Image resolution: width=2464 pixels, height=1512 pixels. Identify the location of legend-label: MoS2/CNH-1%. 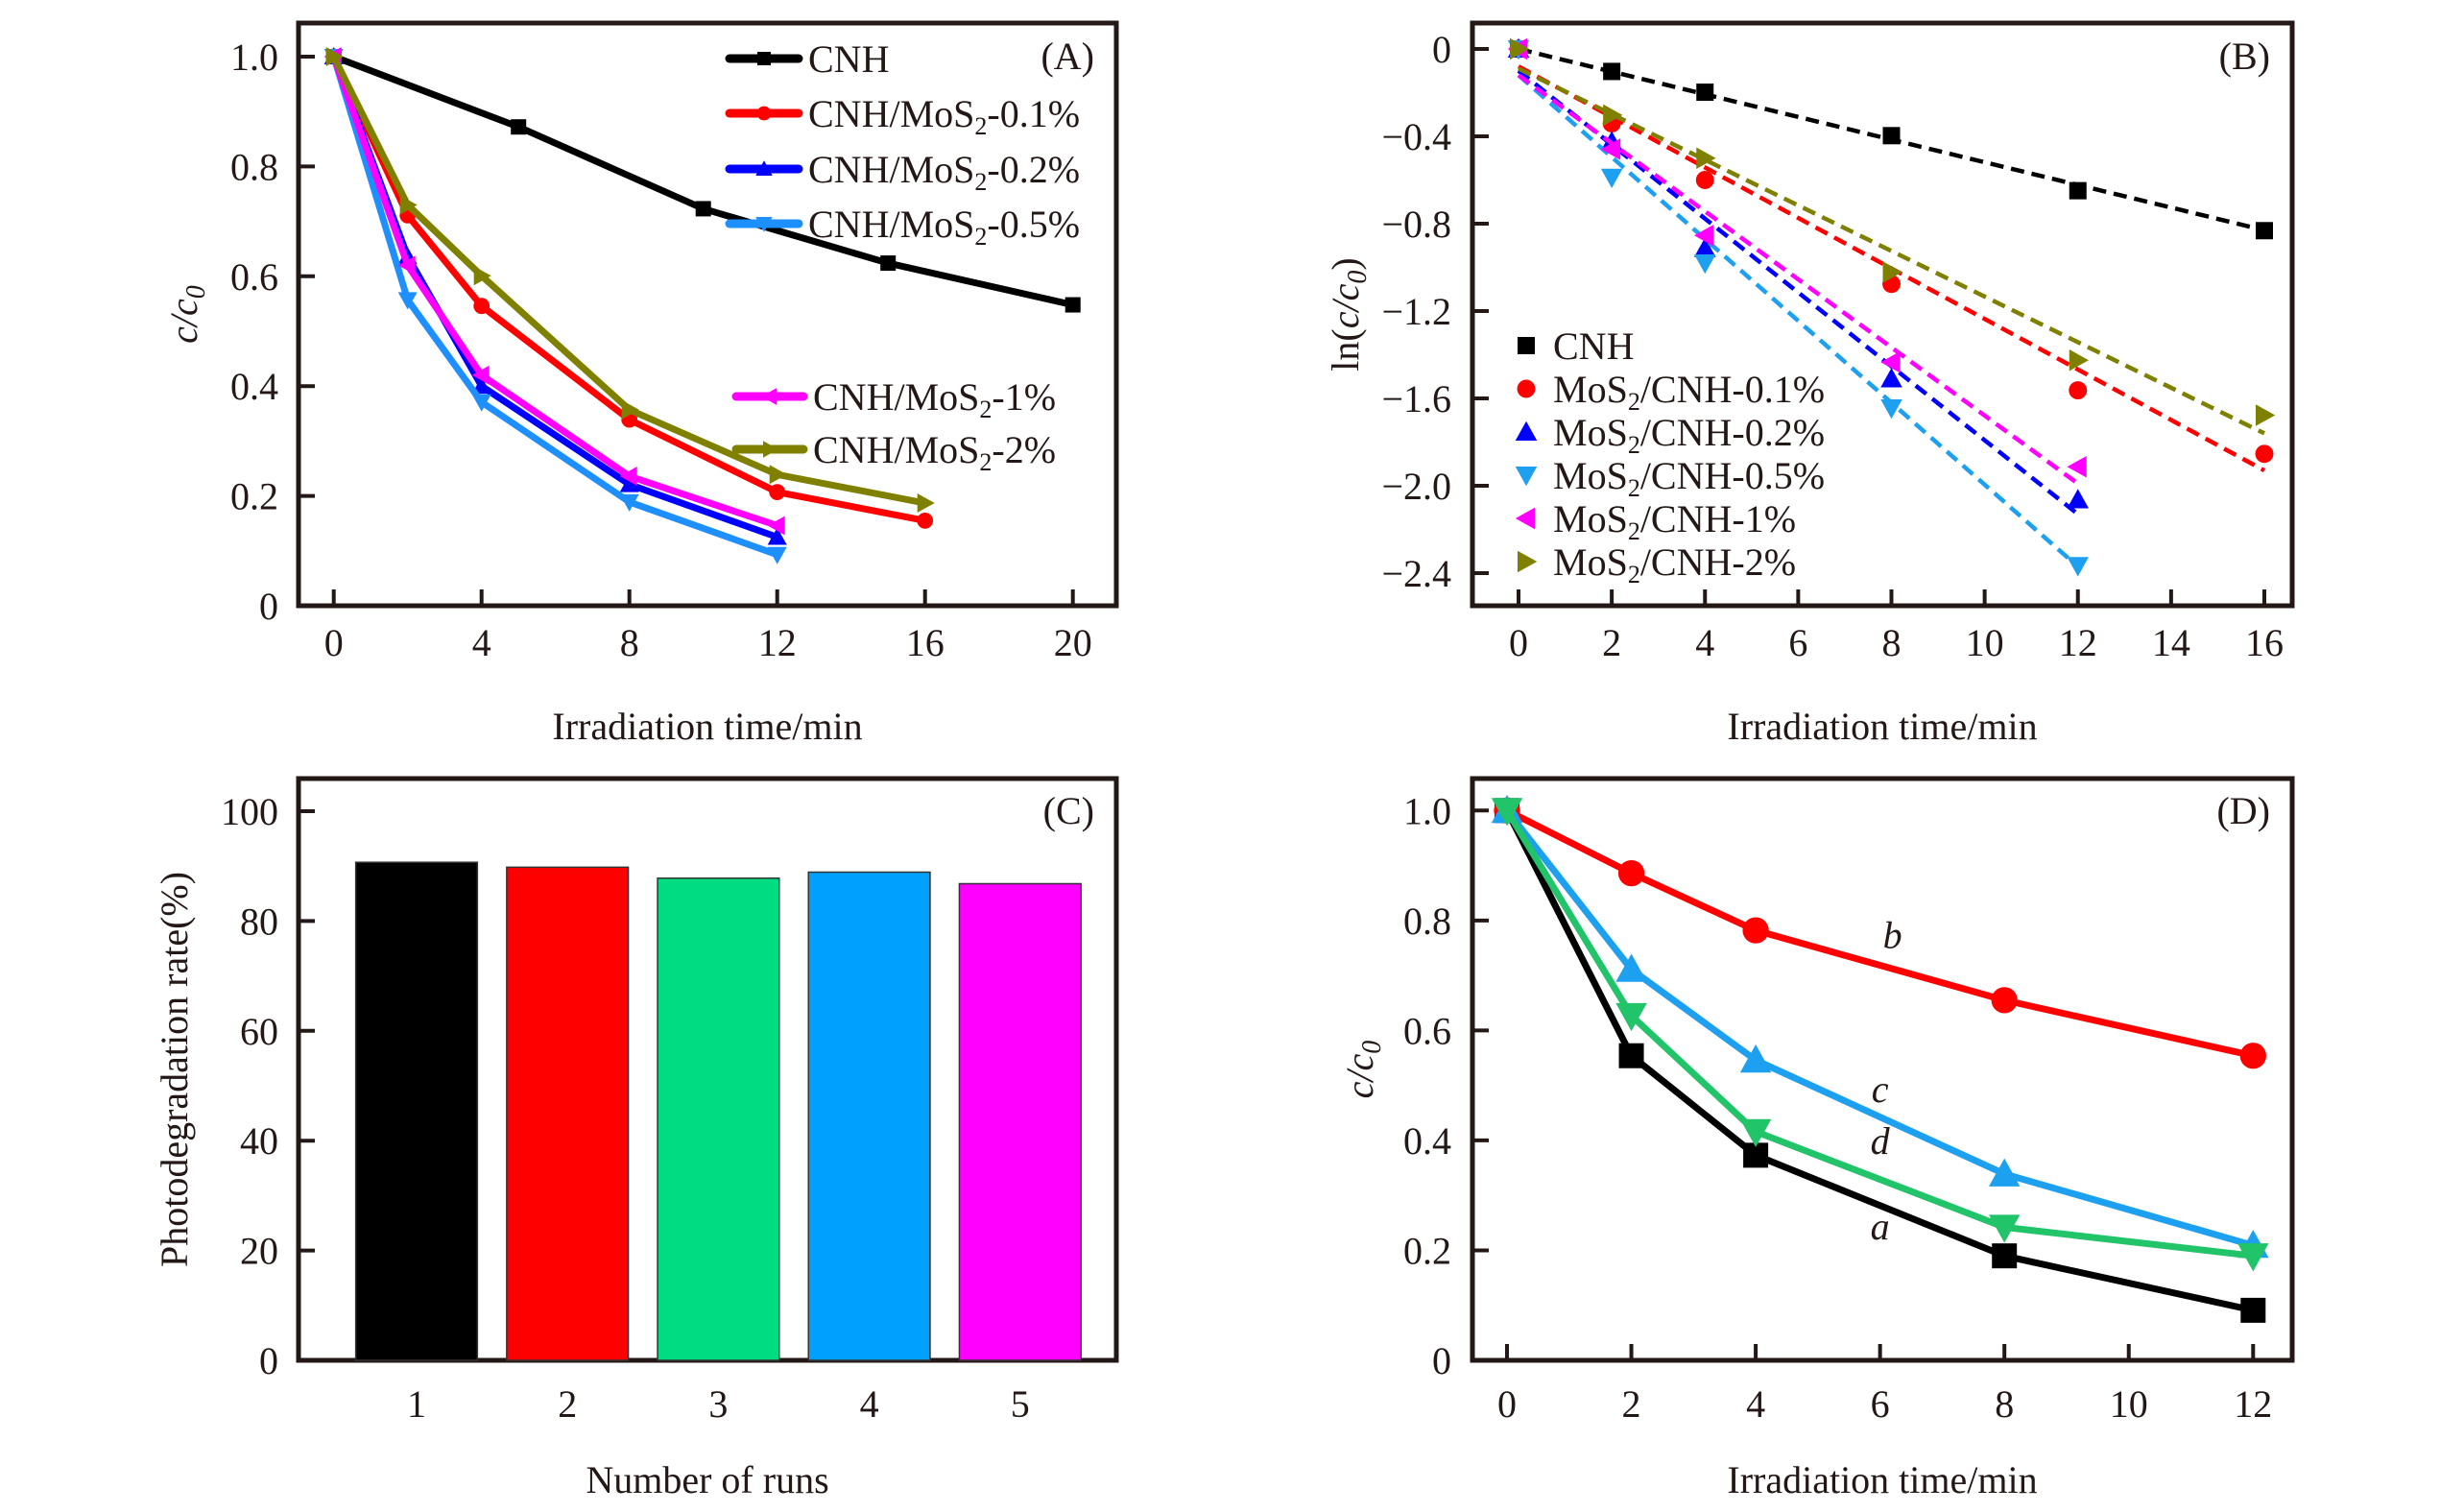
(1674, 521).